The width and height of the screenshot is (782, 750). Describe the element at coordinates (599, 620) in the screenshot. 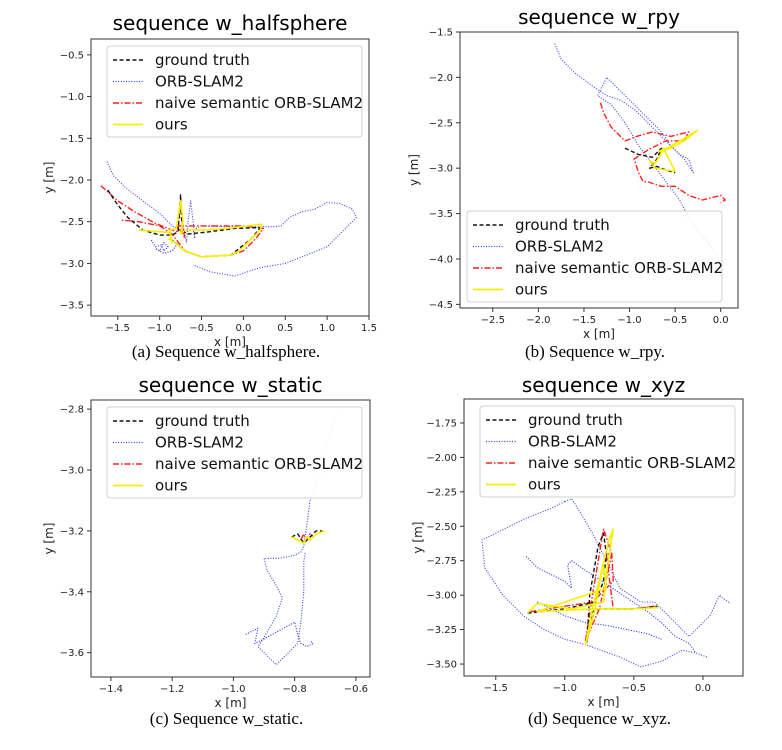

I see `series-orb-slam2-lower` at that location.